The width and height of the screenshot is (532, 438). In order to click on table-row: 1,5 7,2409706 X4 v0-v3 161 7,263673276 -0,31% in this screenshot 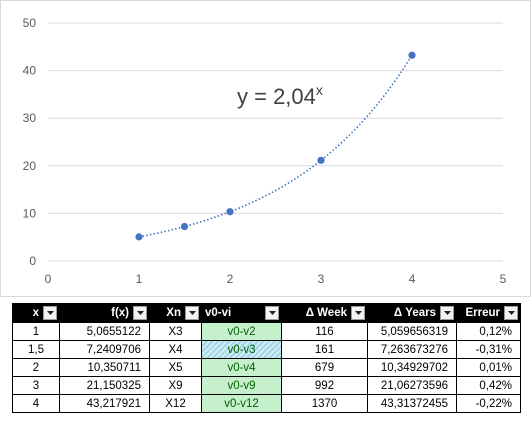, I will do `click(266, 349)`.